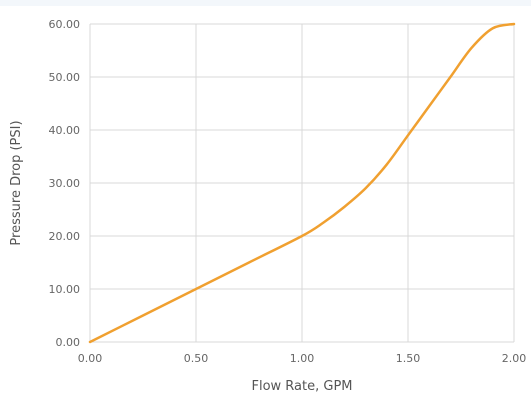 The width and height of the screenshot is (531, 405). I want to click on x-axis-title: Flow Rate, GPM, so click(301, 386).